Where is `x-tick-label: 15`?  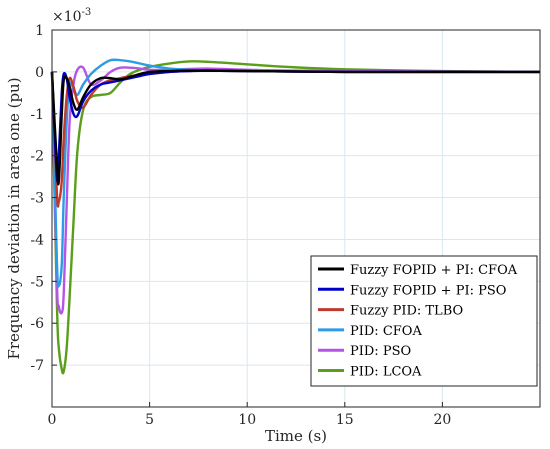 x-tick-label: 15 is located at coordinates (345, 420).